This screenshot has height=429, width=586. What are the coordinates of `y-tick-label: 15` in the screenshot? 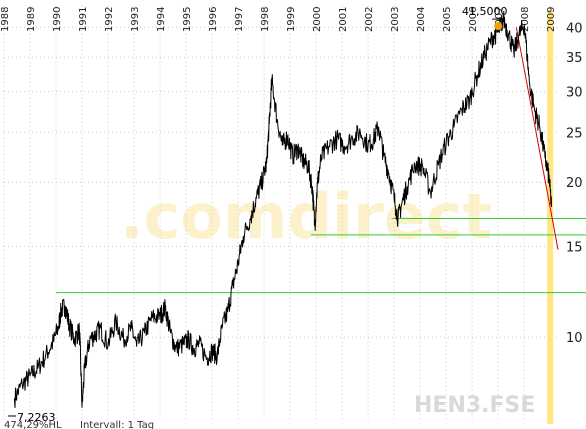 It's located at (574, 247).